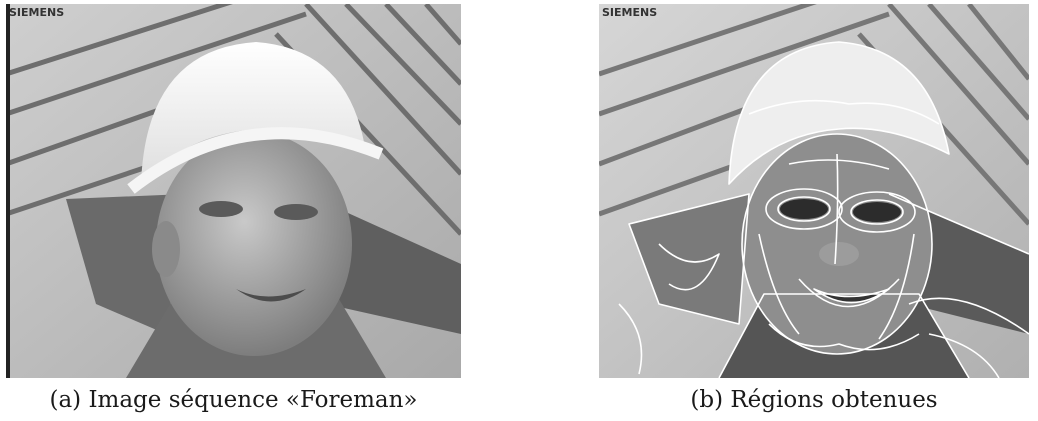  I want to click on siemens-logo-b: SIEMENS, so click(629, 12).